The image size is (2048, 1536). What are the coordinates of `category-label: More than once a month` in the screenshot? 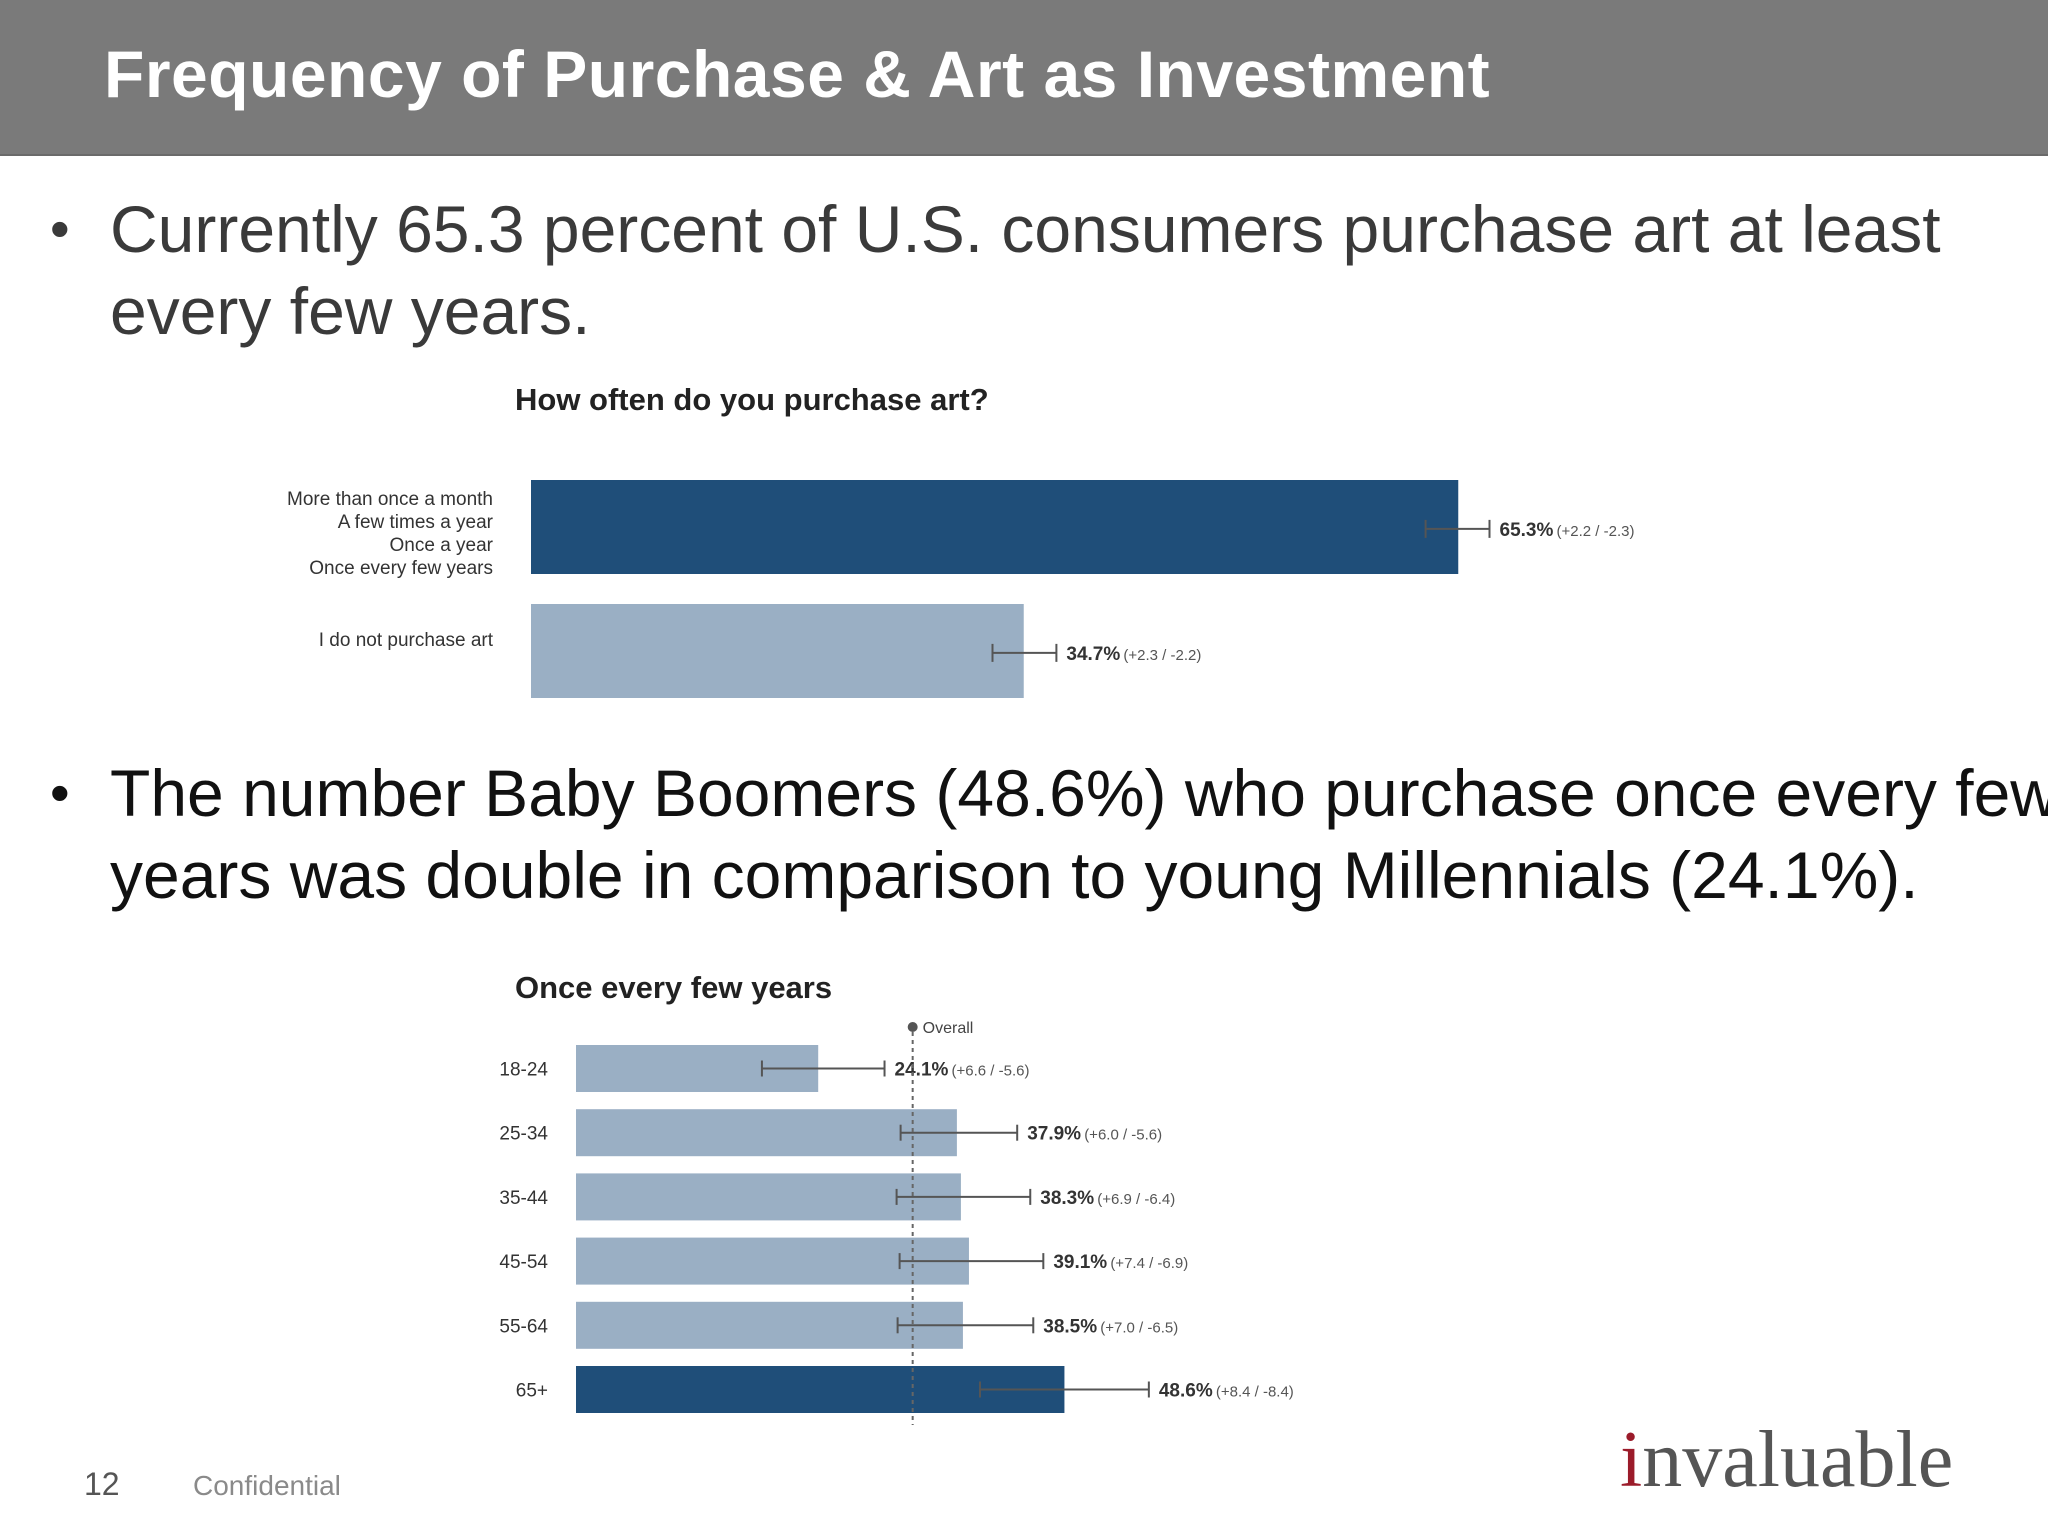 It's located at (390, 499).